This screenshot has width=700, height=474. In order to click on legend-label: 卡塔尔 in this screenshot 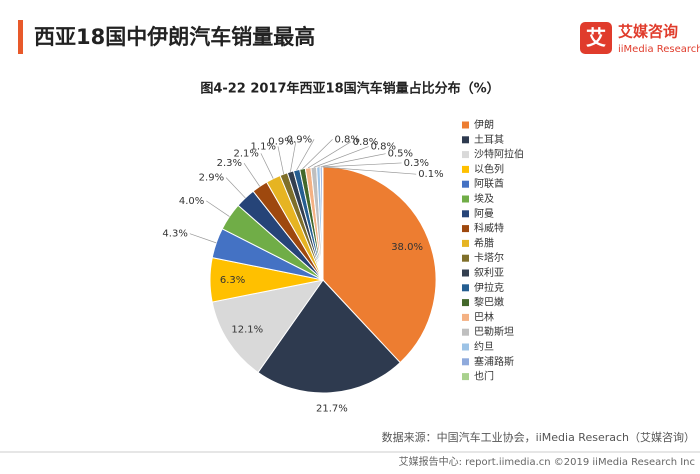, I will do `click(489, 257)`.